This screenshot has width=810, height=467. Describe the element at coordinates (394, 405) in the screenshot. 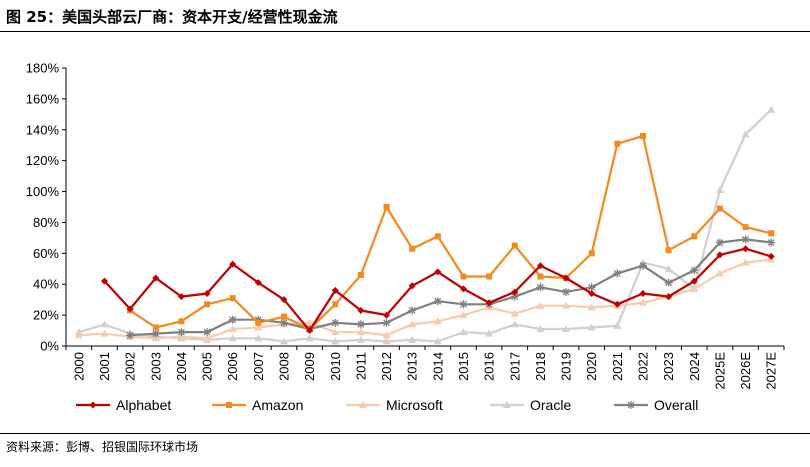

I see `legend-item-microsoft: Microsoft` at that location.